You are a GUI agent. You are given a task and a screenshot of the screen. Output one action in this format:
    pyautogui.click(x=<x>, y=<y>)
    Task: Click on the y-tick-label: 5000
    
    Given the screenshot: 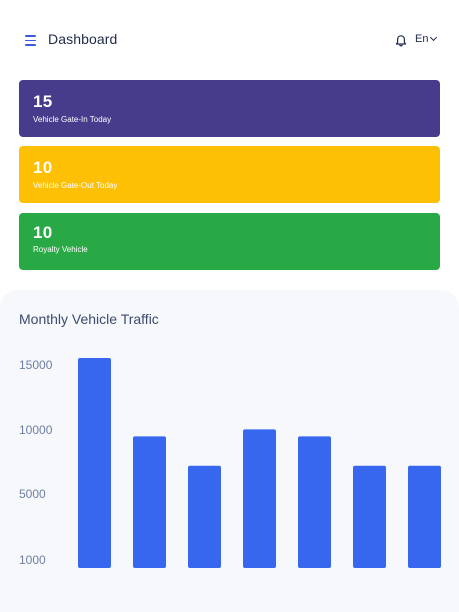 What is the action you would take?
    pyautogui.click(x=32, y=494)
    